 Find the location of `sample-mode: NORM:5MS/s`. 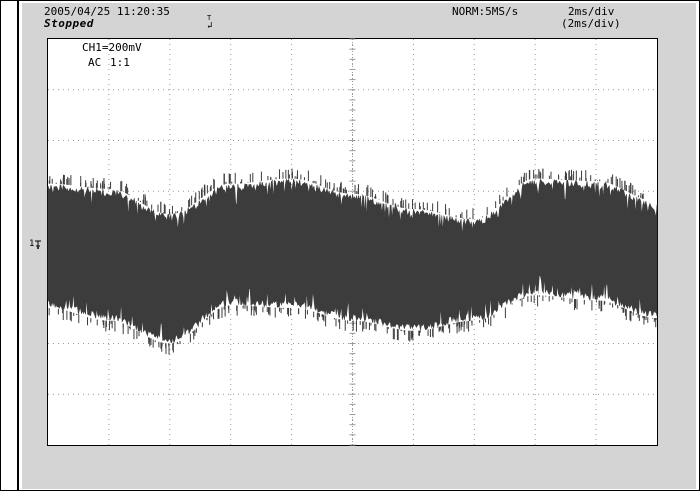

sample-mode: NORM:5MS/s is located at coordinates (485, 11).